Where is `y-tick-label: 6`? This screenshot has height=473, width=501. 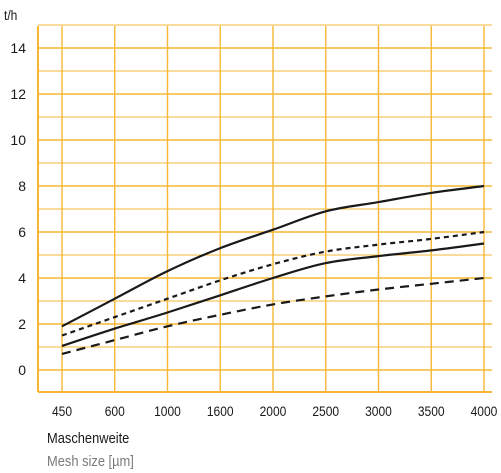 y-tick-label: 6 is located at coordinates (22, 232).